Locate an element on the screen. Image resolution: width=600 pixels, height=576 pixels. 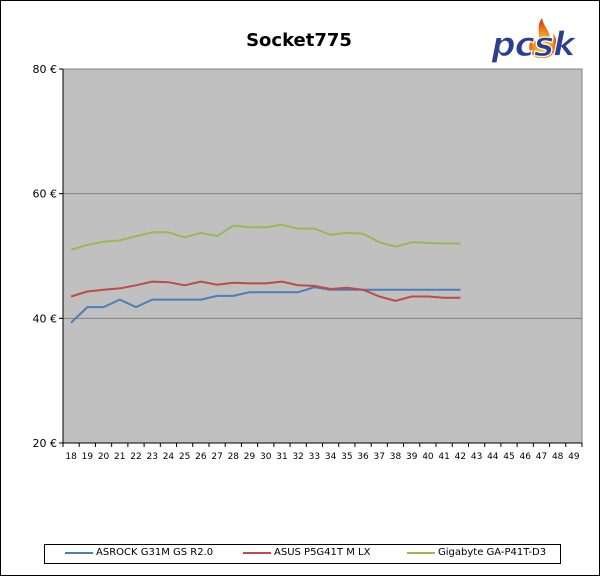
x-tick-label: 46 is located at coordinates (526, 457).